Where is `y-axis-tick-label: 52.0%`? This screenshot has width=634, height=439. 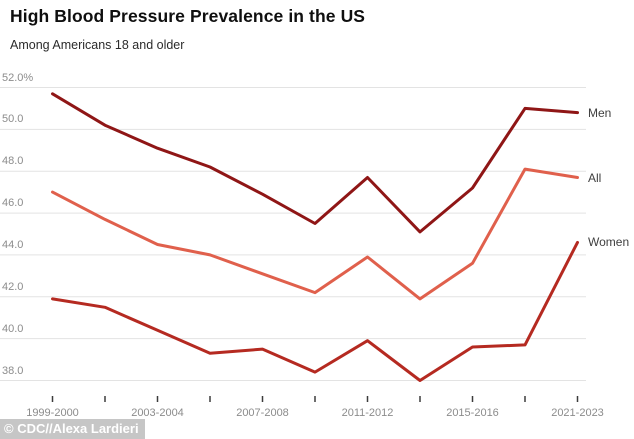 y-axis-tick-label: 52.0% is located at coordinates (18, 77).